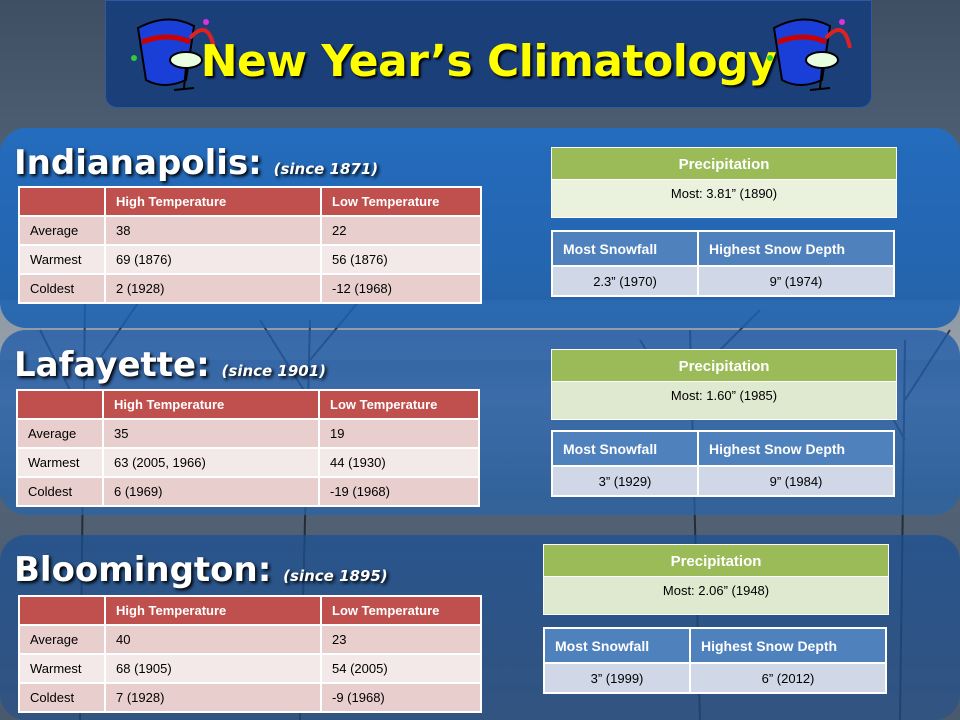 The height and width of the screenshot is (720, 960). What do you see at coordinates (488, 61) in the screenshot?
I see `page-title: New Year’s Climatology` at bounding box center [488, 61].